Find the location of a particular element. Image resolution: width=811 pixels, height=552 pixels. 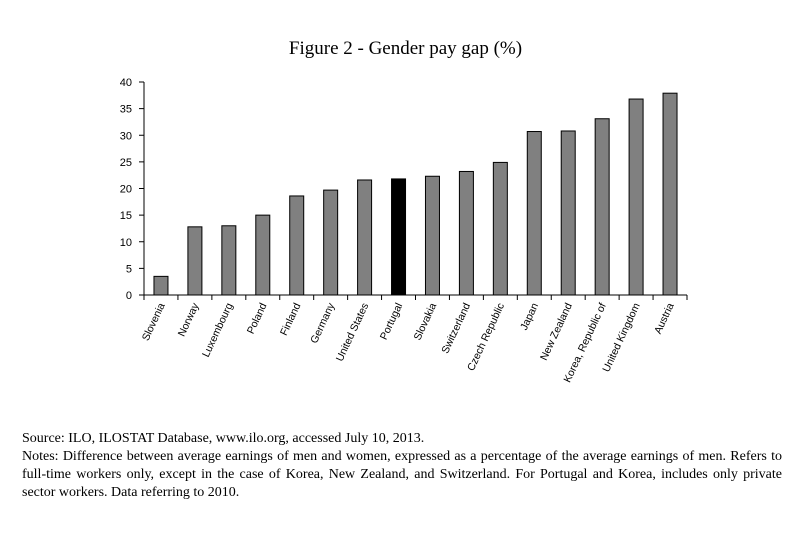

x-tick-label: Germany is located at coordinates (322, 323).